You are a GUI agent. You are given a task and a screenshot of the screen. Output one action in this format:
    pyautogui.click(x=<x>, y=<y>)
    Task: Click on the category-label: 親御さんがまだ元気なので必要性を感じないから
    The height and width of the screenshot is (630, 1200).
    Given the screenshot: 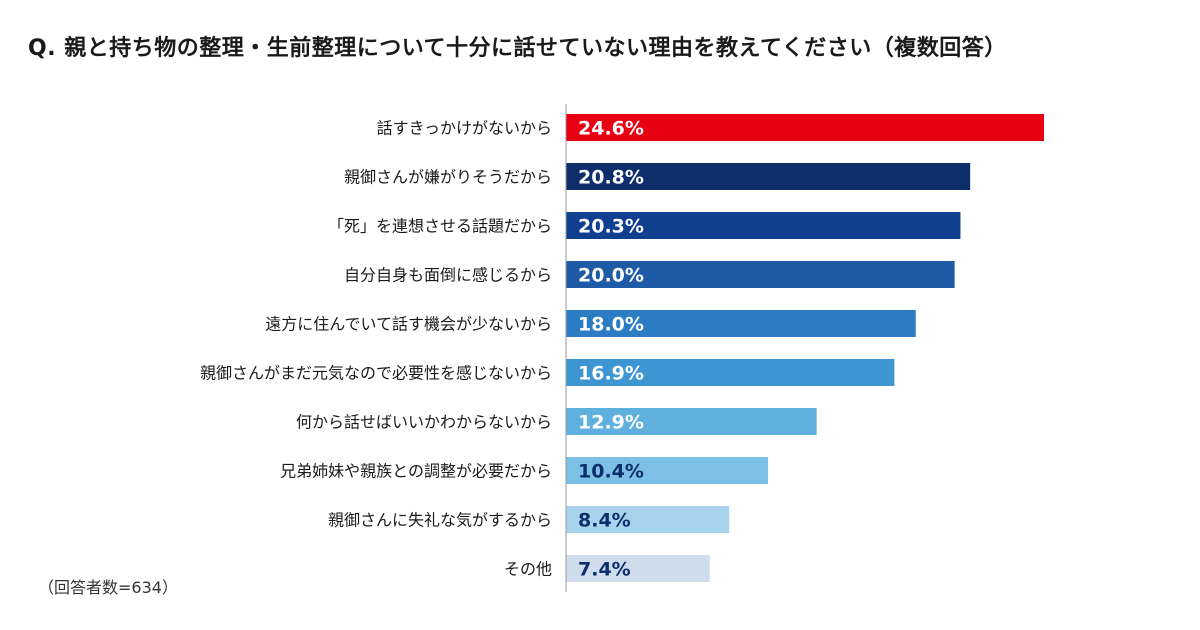 What is the action you would take?
    pyautogui.click(x=376, y=373)
    